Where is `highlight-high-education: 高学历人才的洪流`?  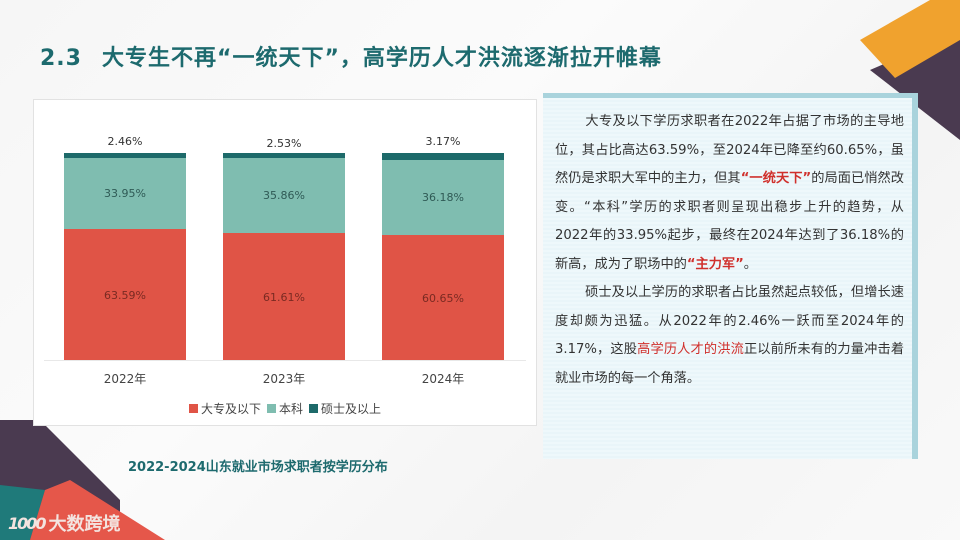
highlight-high-education: 高学历人才的洪流 is located at coordinates (690, 349).